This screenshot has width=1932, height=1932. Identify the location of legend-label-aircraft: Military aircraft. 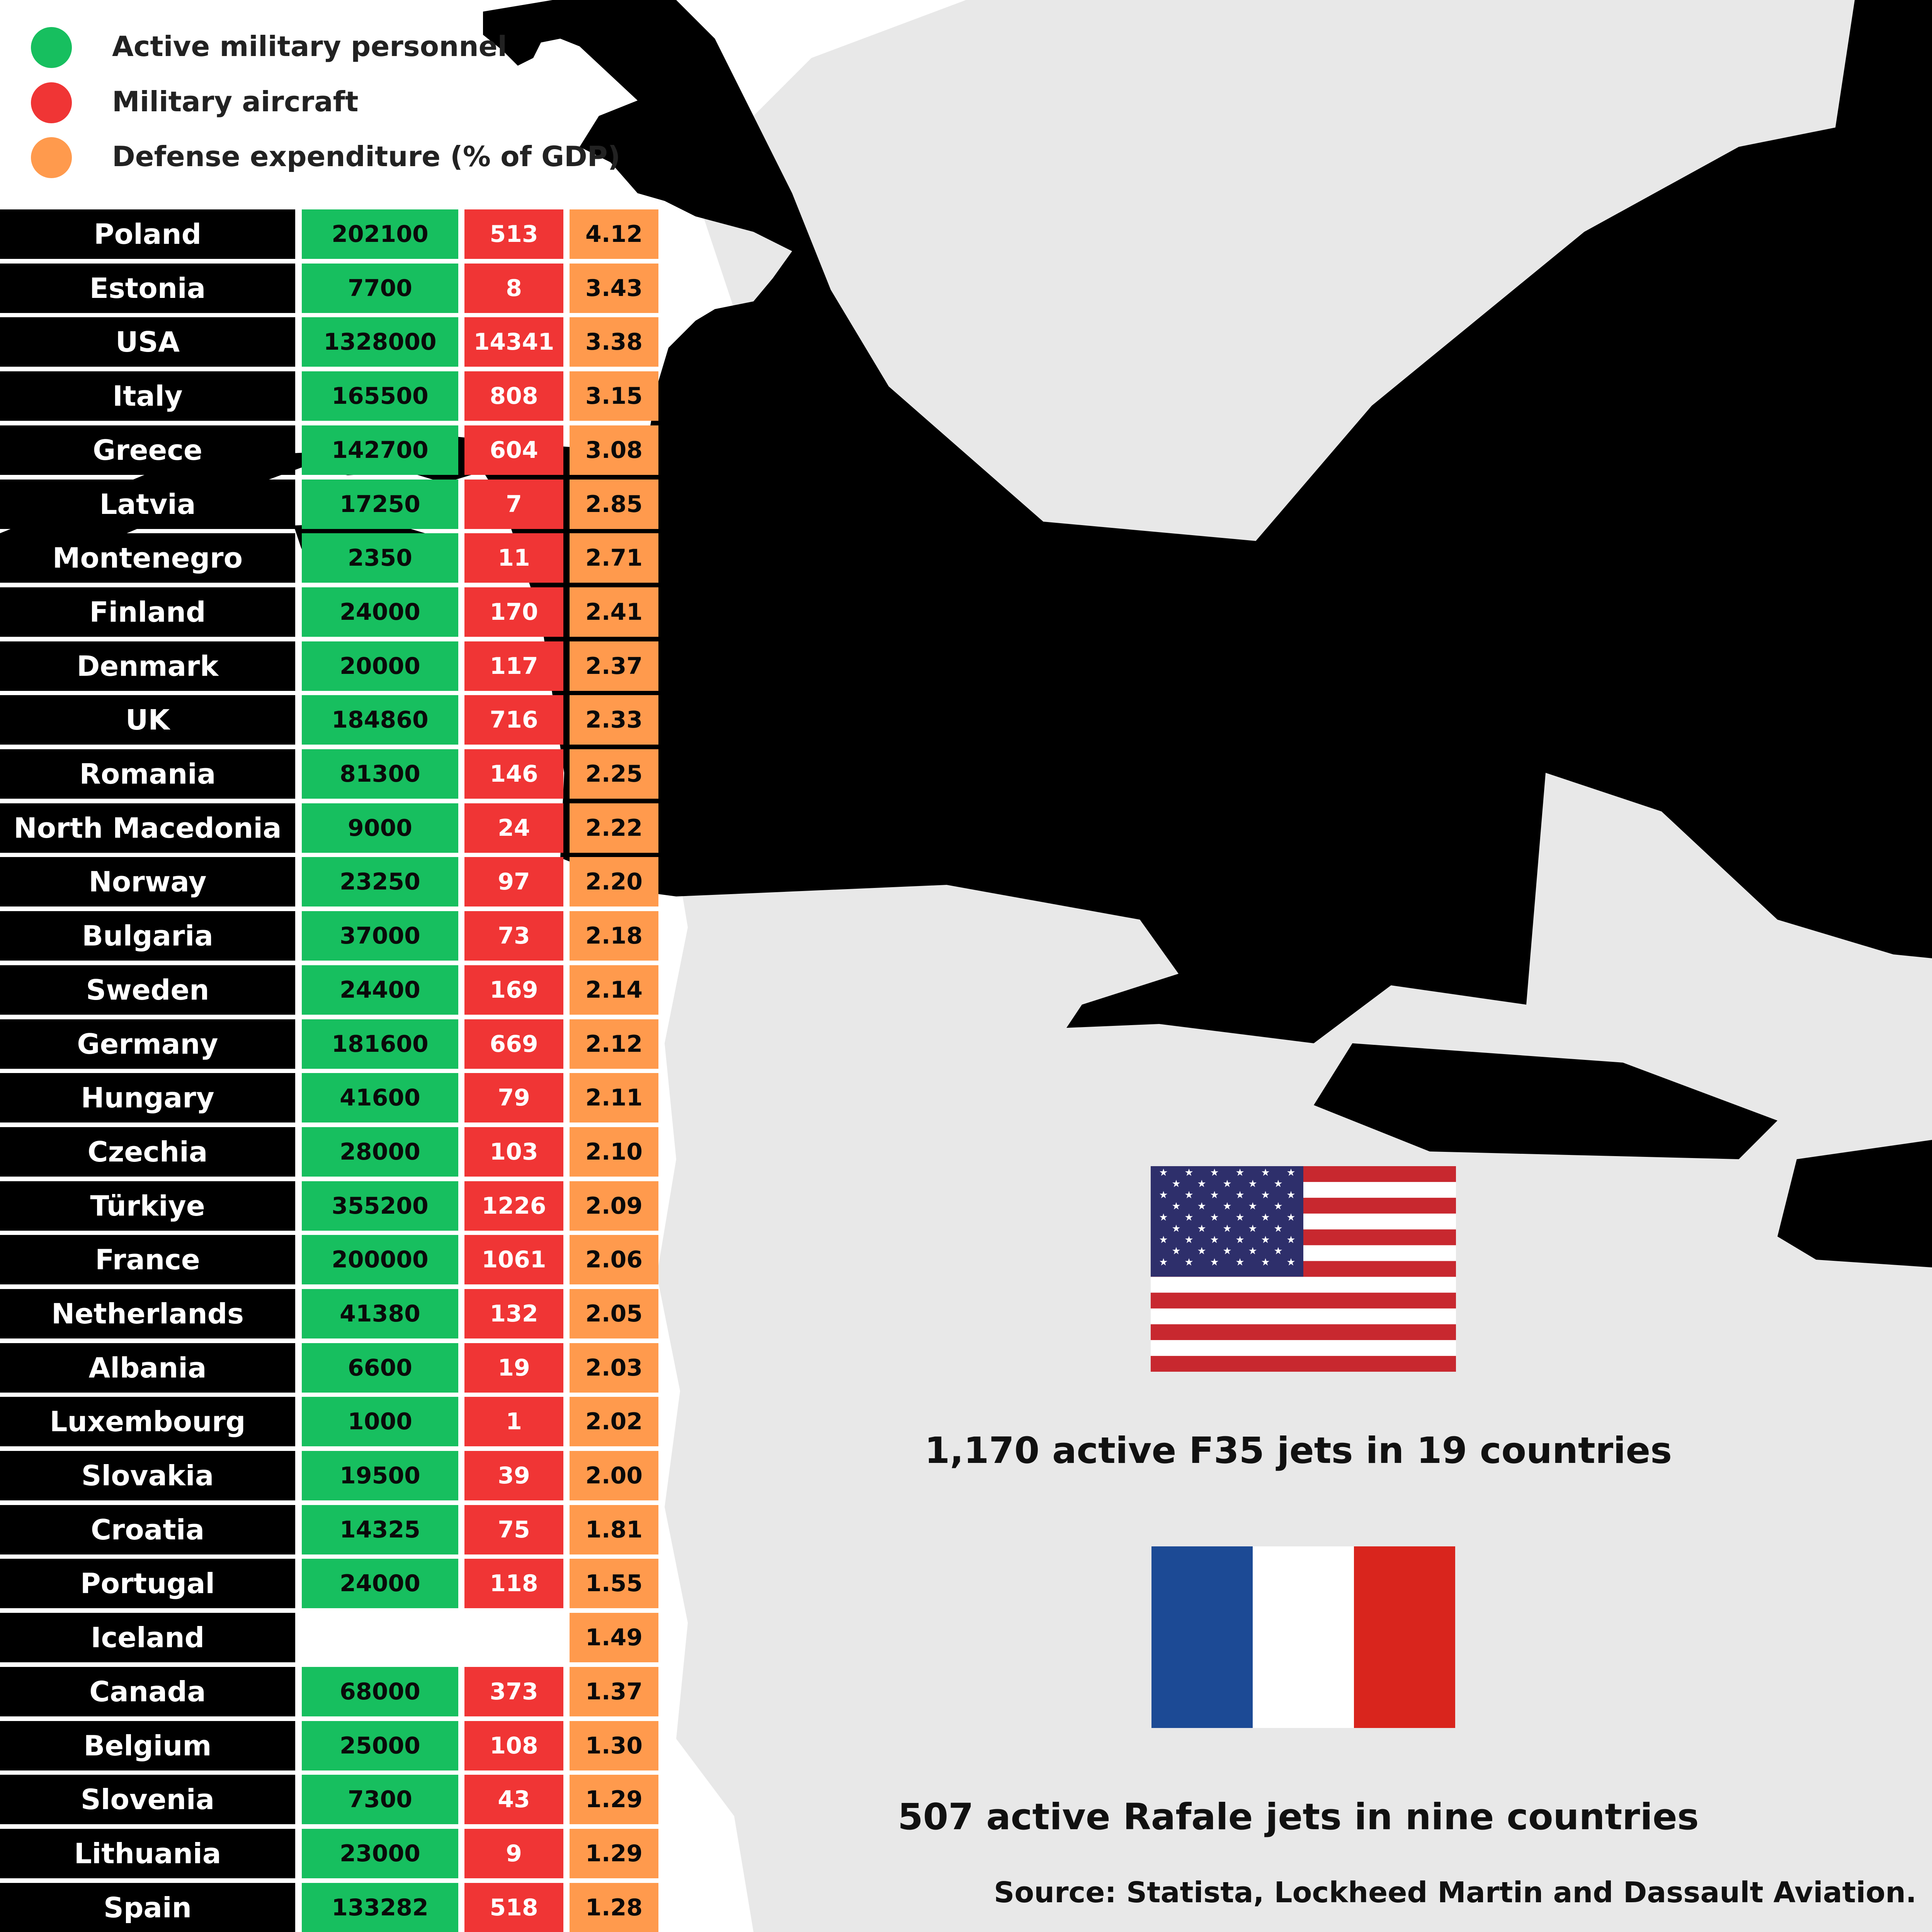
(236, 102).